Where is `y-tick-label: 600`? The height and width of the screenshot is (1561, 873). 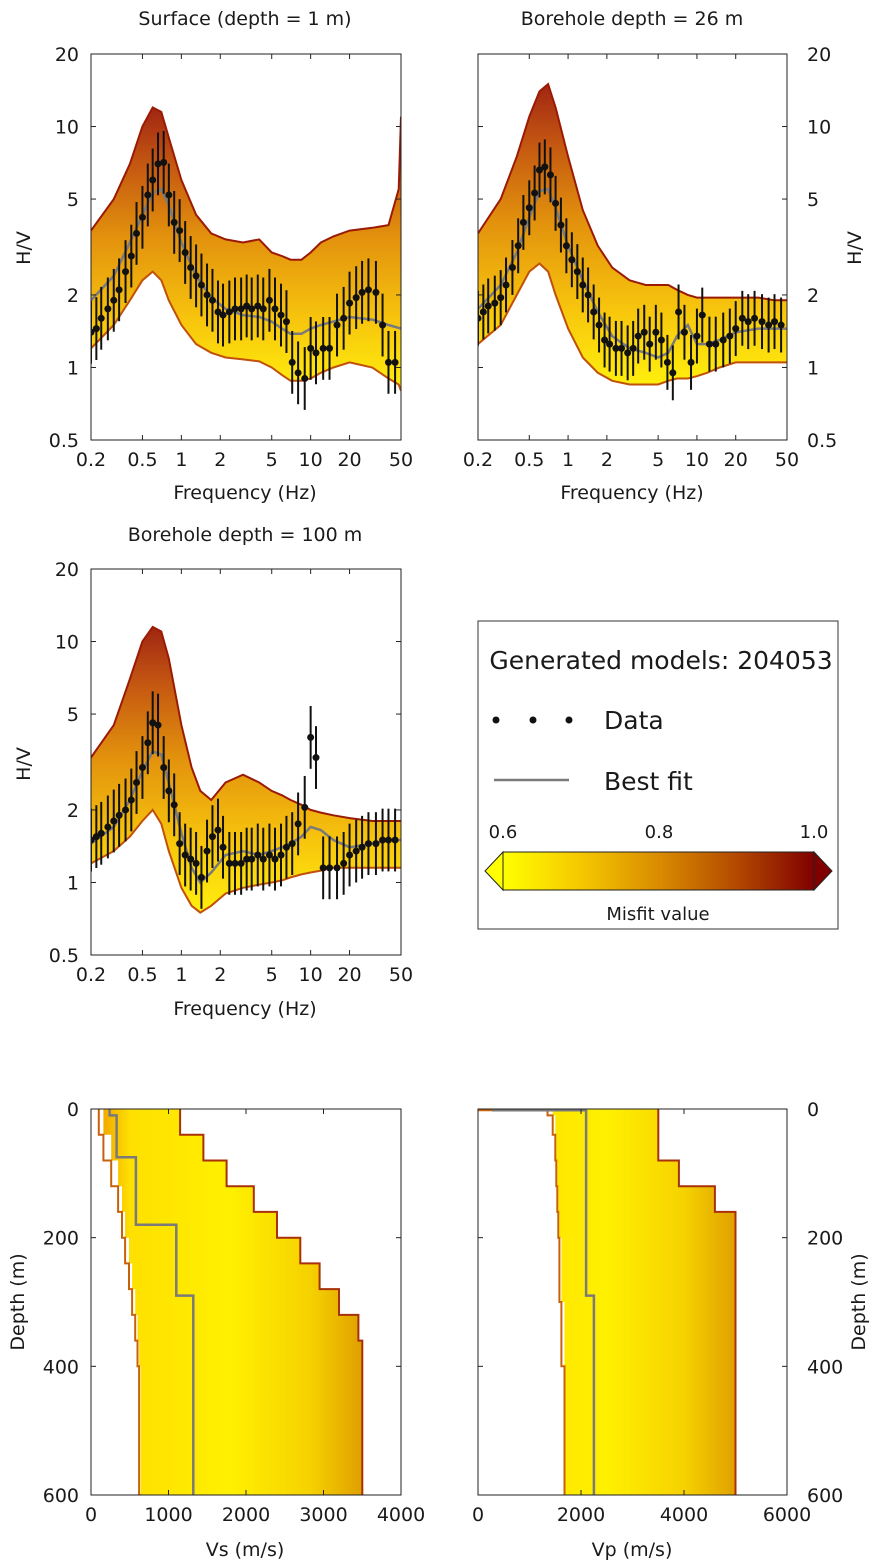
y-tick-label: 600 is located at coordinates (61, 1496).